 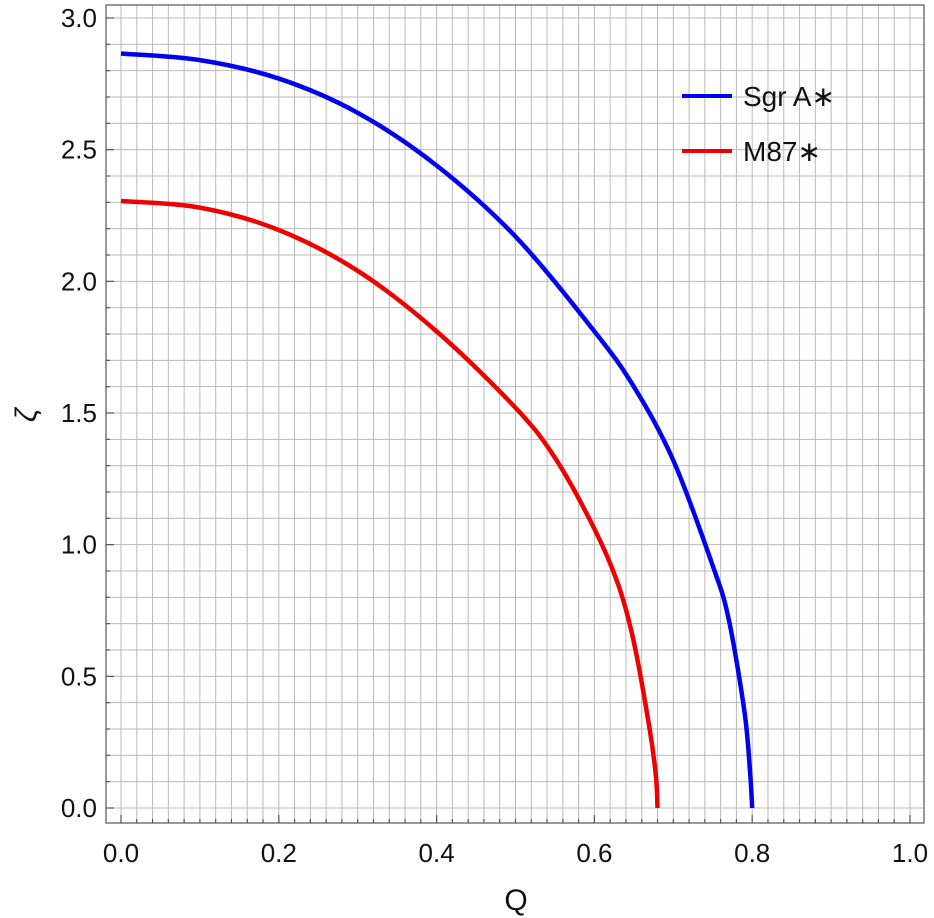 I want to click on x-tick-label: 0.4, so click(x=437, y=853).